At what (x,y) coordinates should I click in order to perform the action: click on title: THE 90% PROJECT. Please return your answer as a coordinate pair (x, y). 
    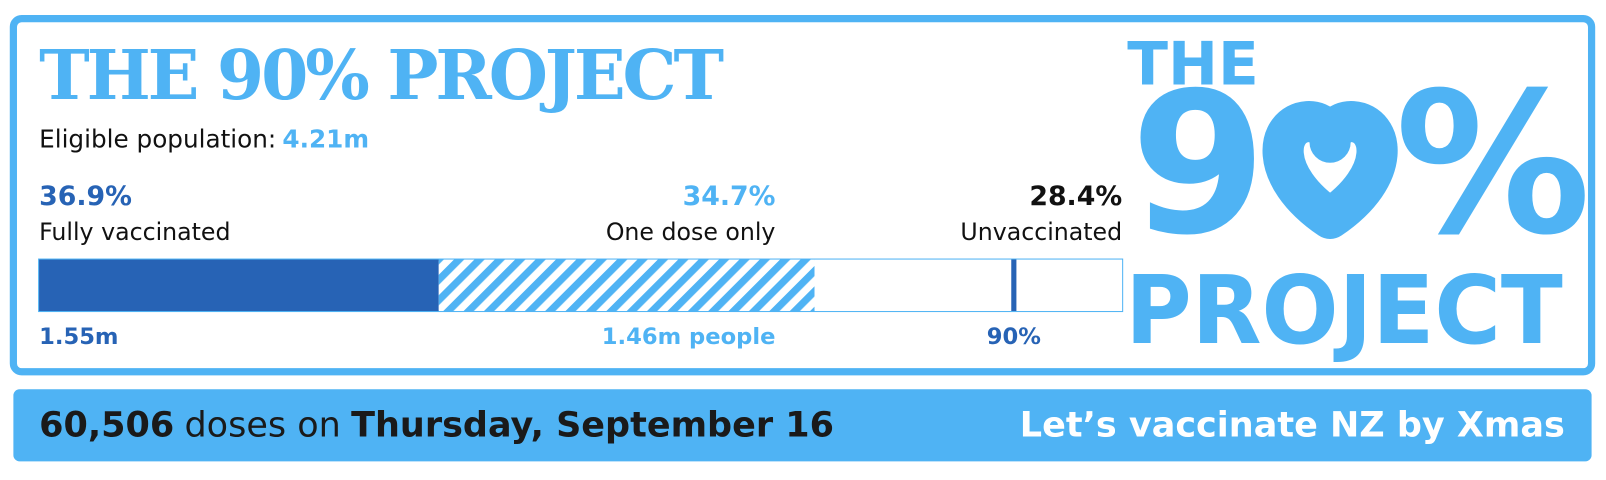
    Looking at the image, I should click on (381, 76).